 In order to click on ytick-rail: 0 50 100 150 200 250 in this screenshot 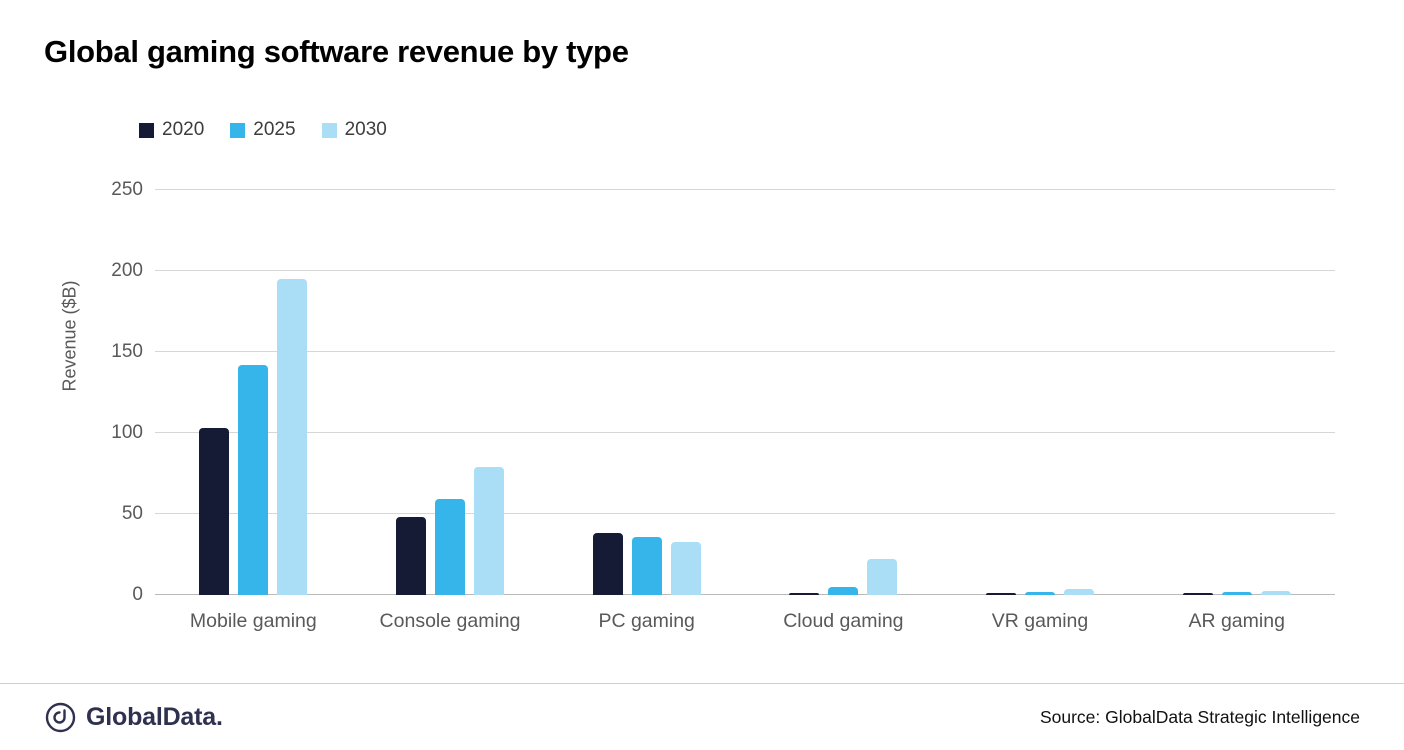, I will do `click(114, 392)`.